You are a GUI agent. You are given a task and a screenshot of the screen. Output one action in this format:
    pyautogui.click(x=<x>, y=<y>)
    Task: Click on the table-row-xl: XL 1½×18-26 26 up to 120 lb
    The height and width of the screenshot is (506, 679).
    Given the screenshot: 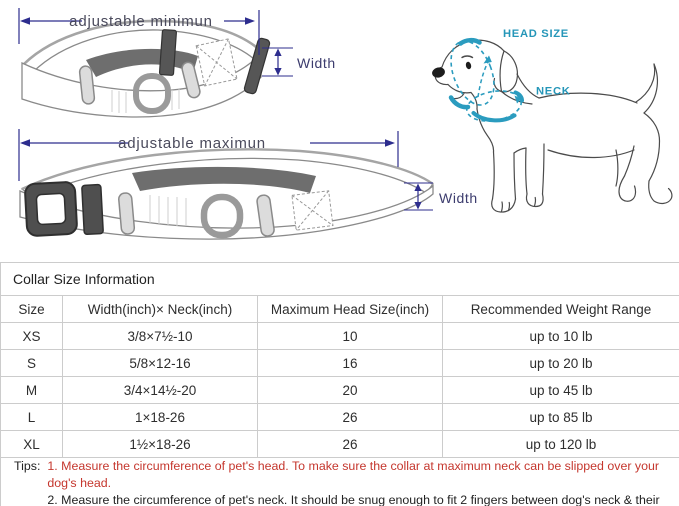 What is the action you would take?
    pyautogui.click(x=339, y=444)
    